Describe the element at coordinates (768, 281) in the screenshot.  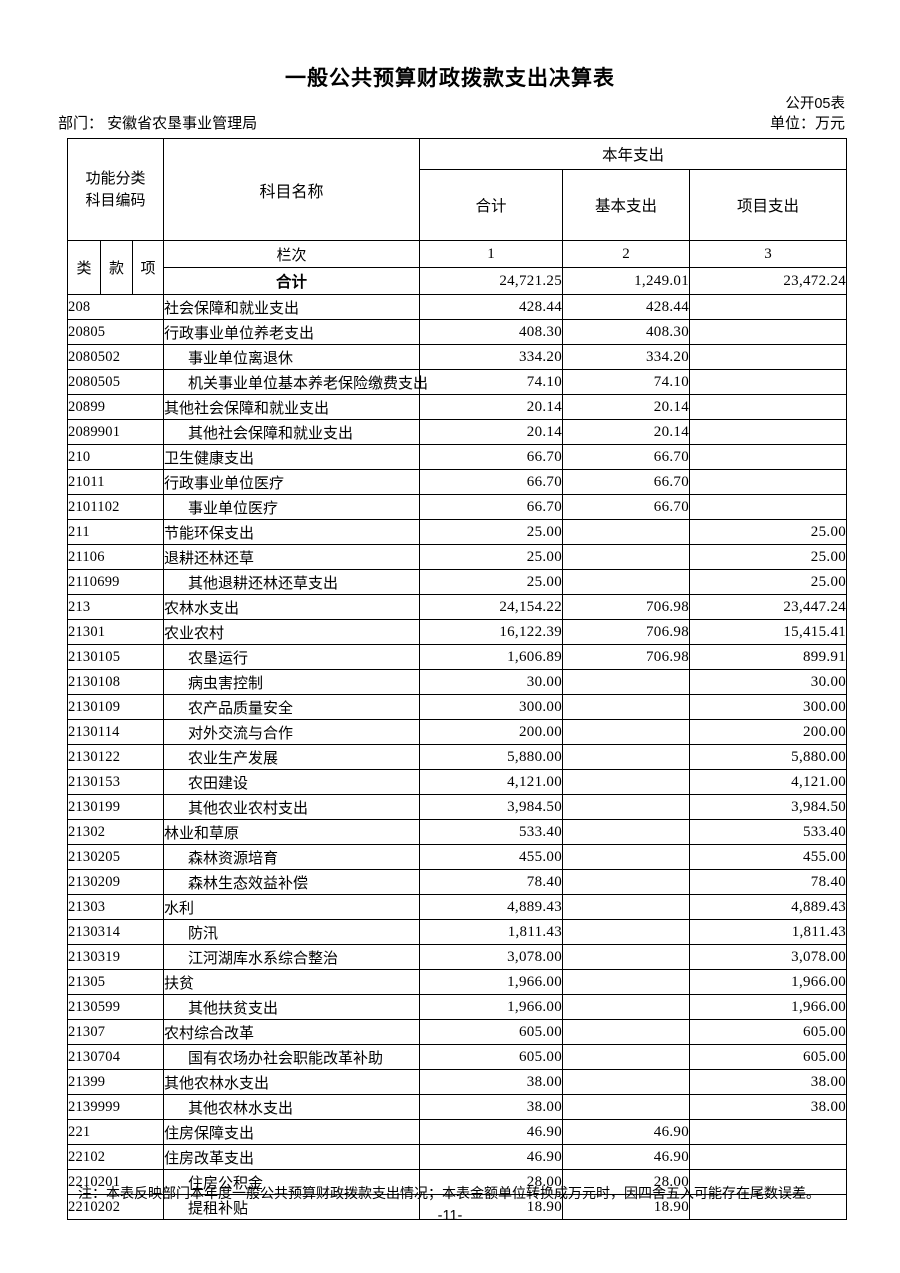
I see `grand-total-project: 23,472.24` at that location.